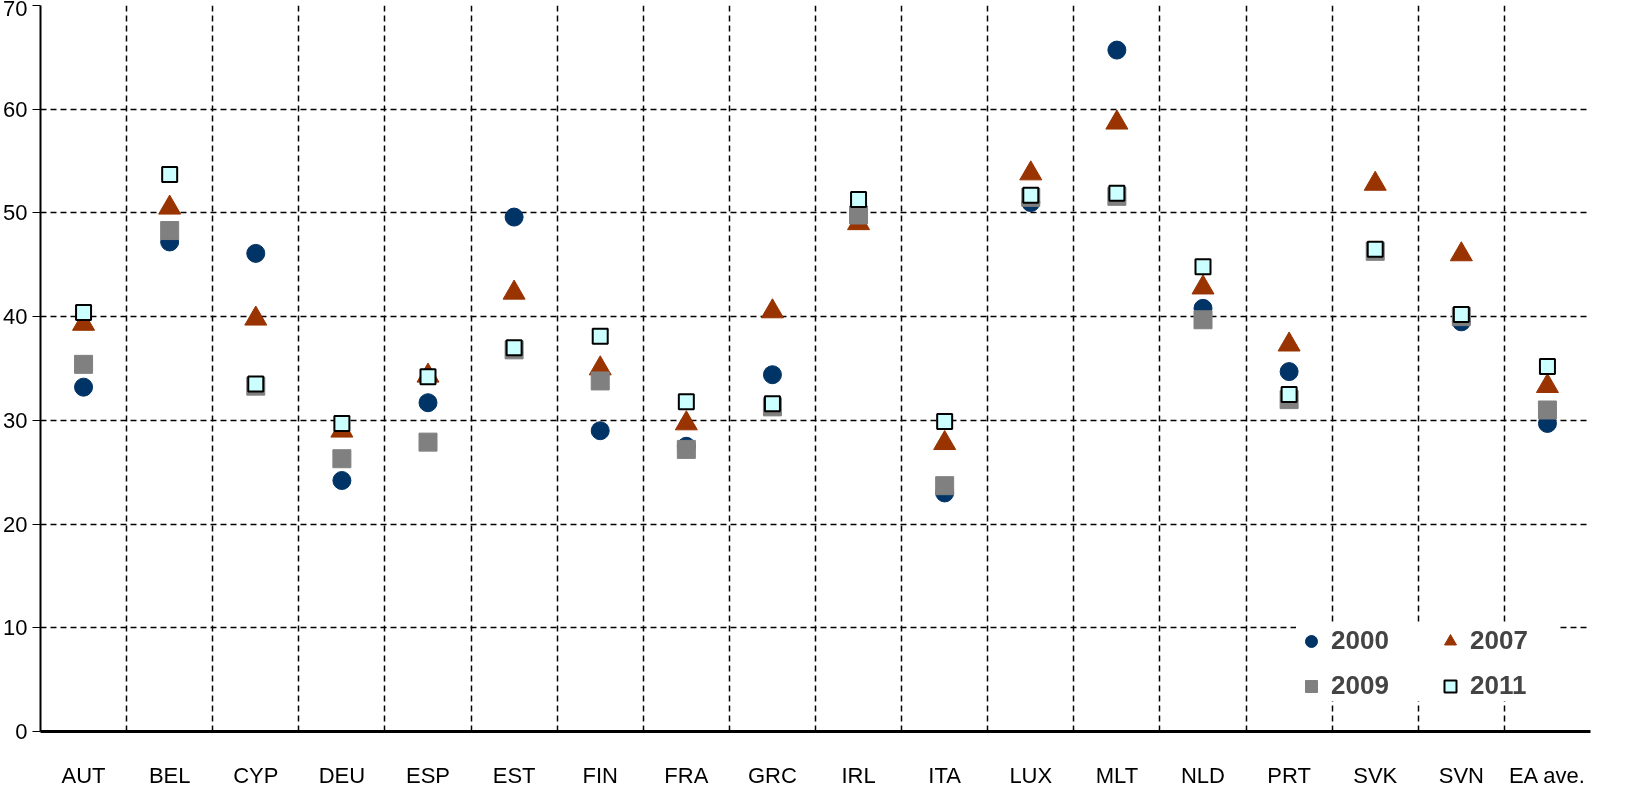 This screenshot has width=1628, height=806. What do you see at coordinates (15, 317) in the screenshot?
I see `y-tick-label: 40` at bounding box center [15, 317].